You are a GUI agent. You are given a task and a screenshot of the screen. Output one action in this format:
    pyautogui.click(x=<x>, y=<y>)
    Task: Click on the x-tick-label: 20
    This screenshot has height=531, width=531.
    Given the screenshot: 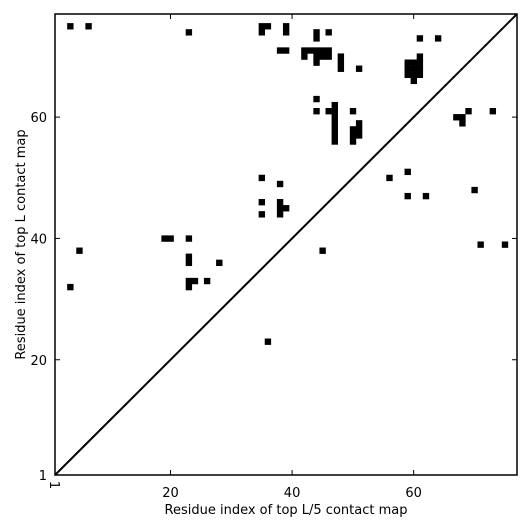 What is the action you would take?
    pyautogui.click(x=170, y=493)
    